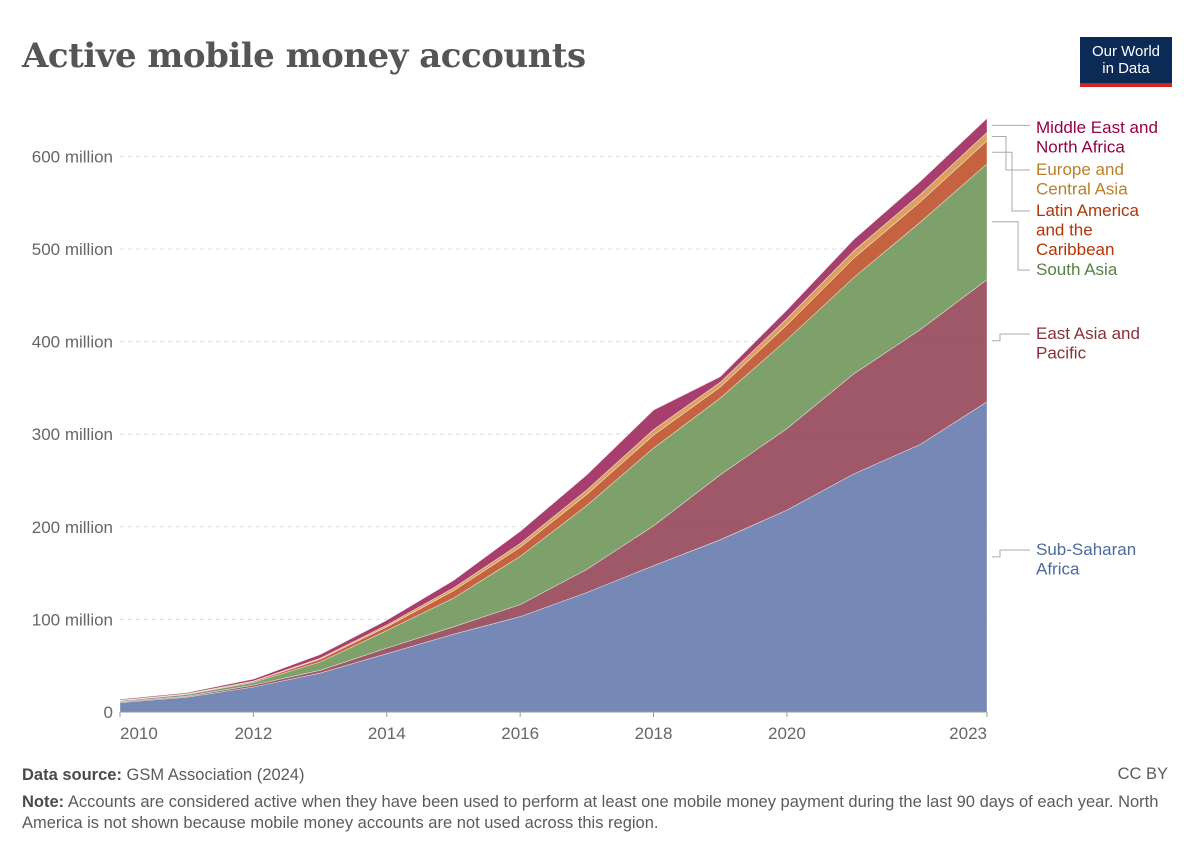 The width and height of the screenshot is (1184, 866). I want to click on y-tick-label: 400 million, so click(72, 342).